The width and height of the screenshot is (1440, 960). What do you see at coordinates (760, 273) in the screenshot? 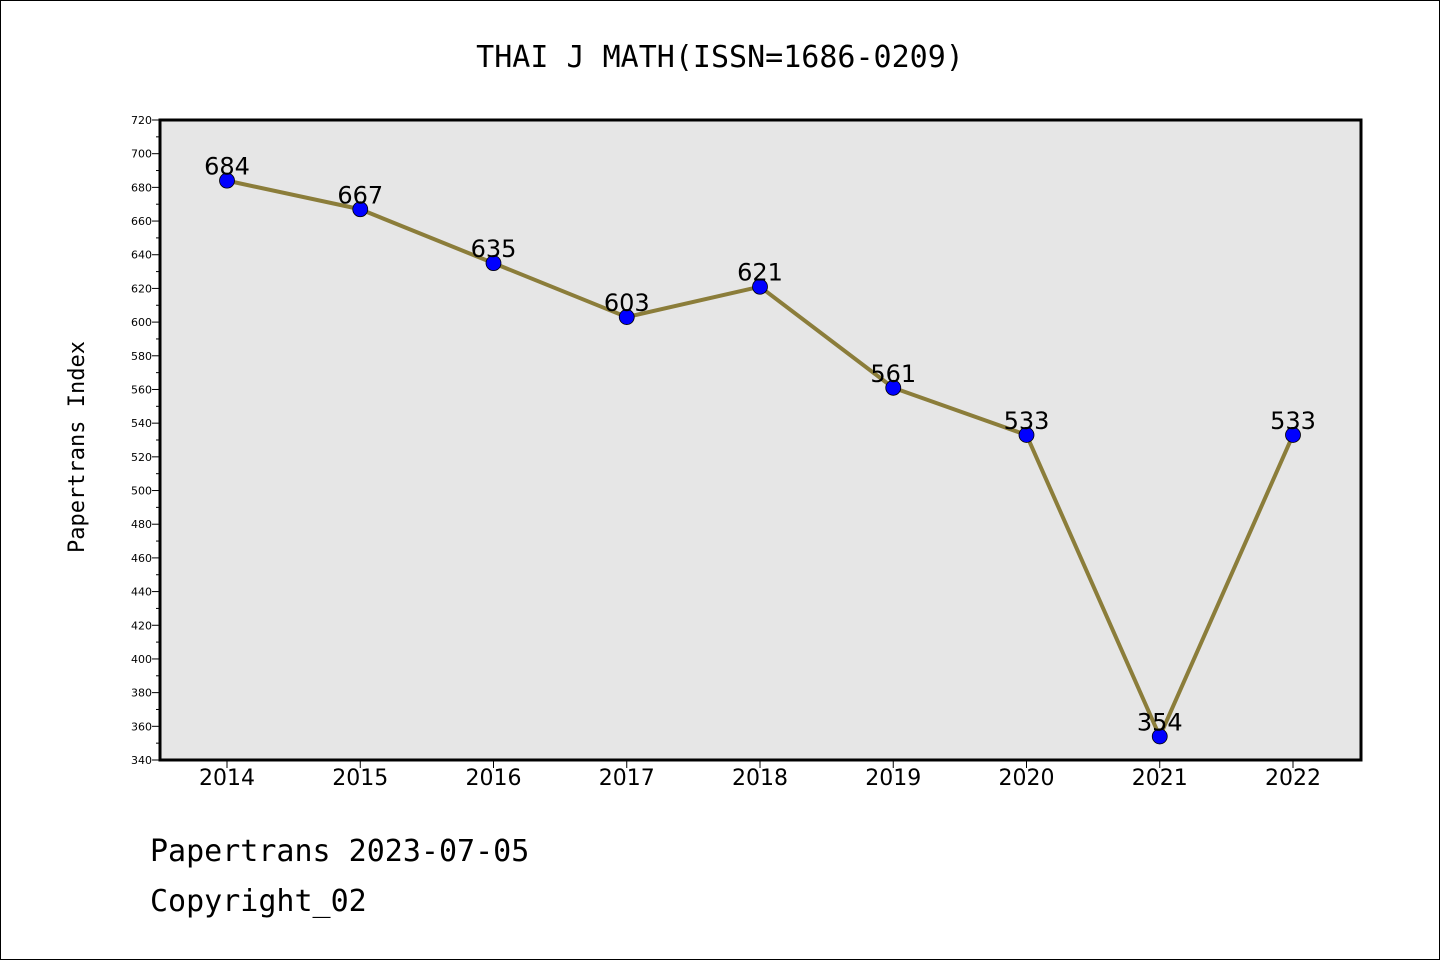
I see `data-label: 621` at bounding box center [760, 273].